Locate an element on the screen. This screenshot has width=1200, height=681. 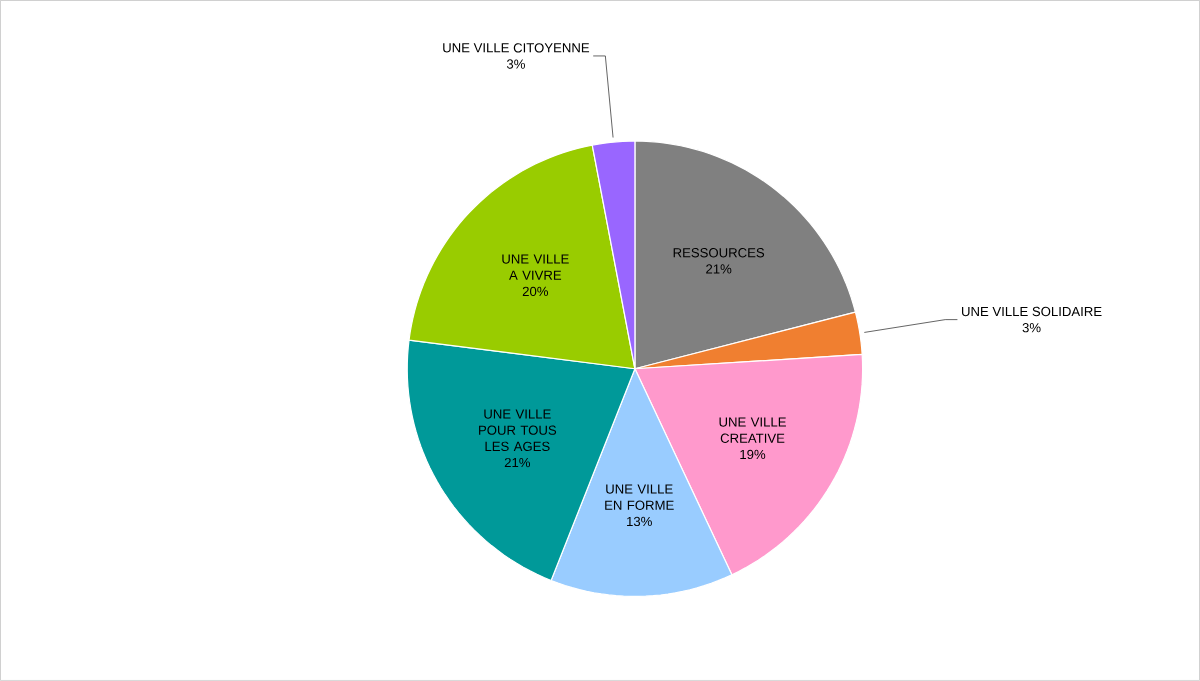
slice-label: RESSOURCES is located at coordinates (719, 253).